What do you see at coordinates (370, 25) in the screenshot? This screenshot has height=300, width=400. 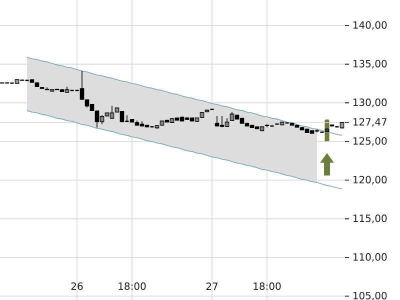 I see `y-tick-label: 140,00` at bounding box center [370, 25].